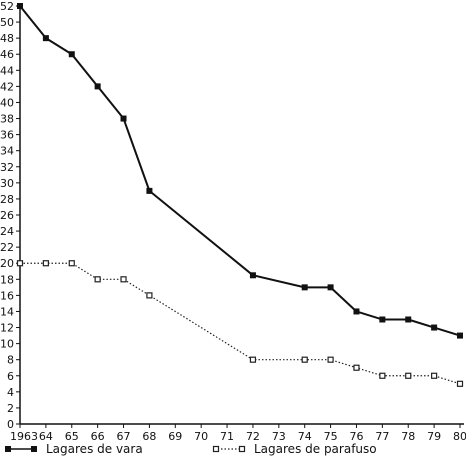 The image size is (466, 458). Describe the element at coordinates (7, 167) in the screenshot. I see `y-tick-label: 32` at that location.